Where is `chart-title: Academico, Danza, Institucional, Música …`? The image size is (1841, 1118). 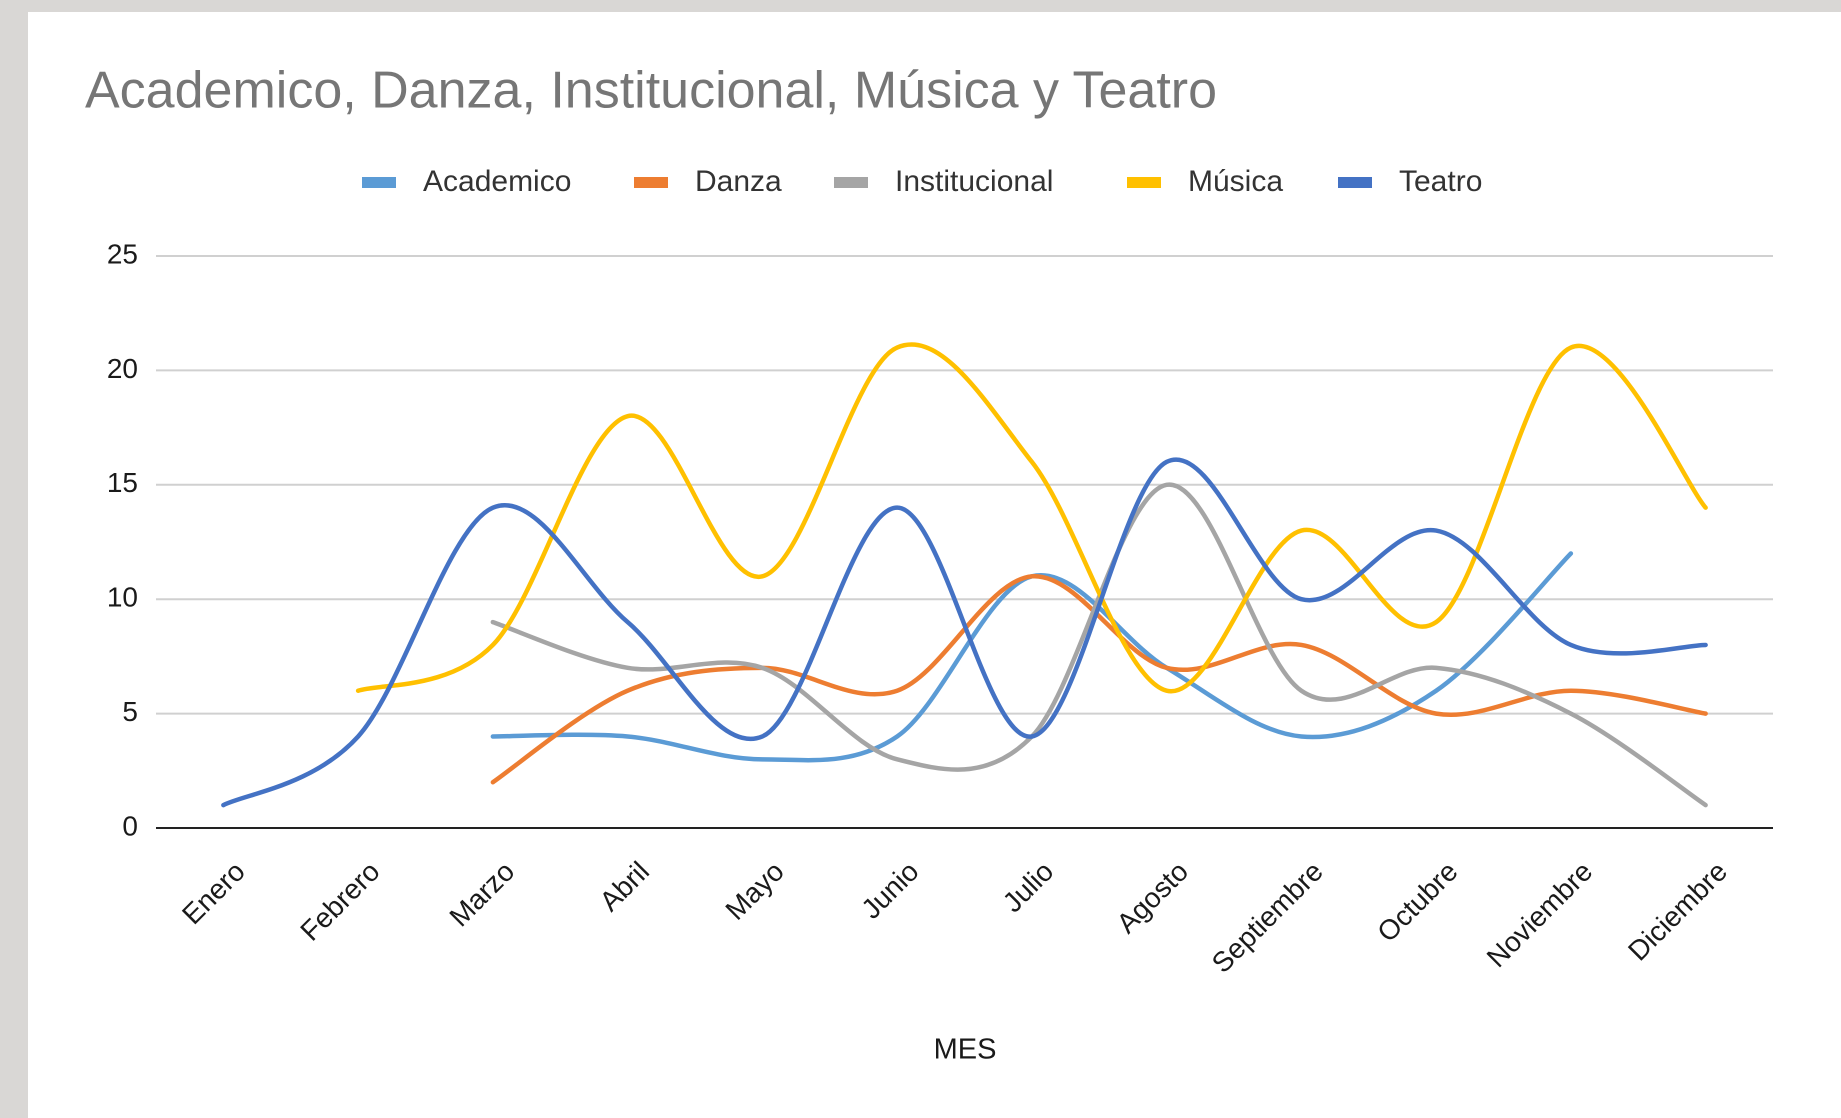 chart-title: Academico, Danza, Institucional, Música … is located at coordinates (651, 91).